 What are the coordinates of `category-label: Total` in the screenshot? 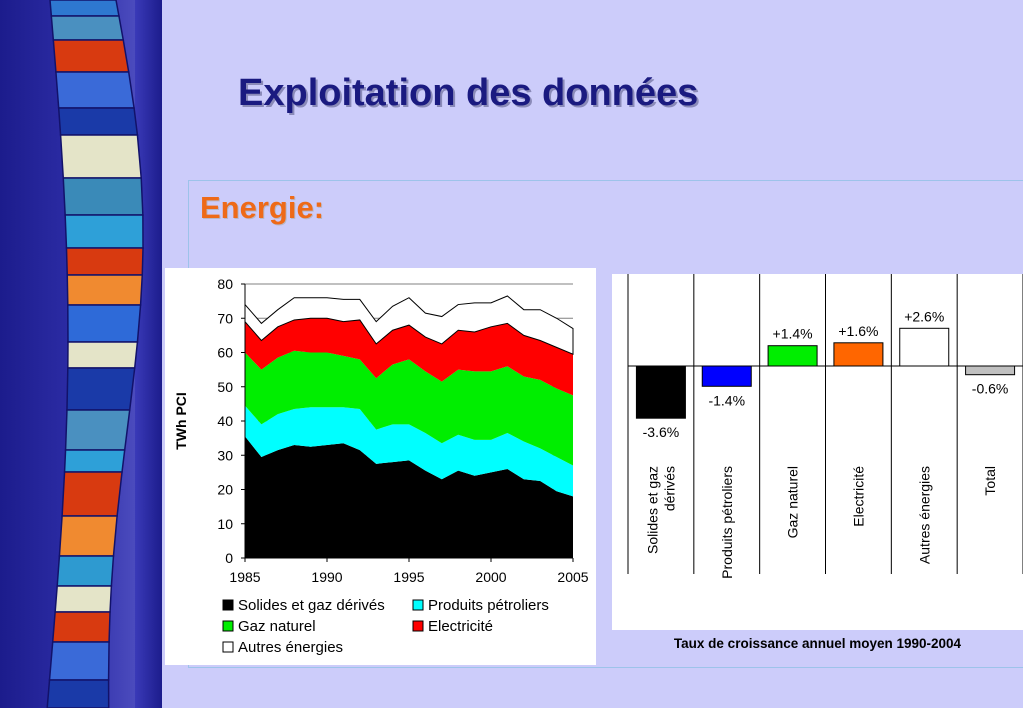 It's located at (990, 481).